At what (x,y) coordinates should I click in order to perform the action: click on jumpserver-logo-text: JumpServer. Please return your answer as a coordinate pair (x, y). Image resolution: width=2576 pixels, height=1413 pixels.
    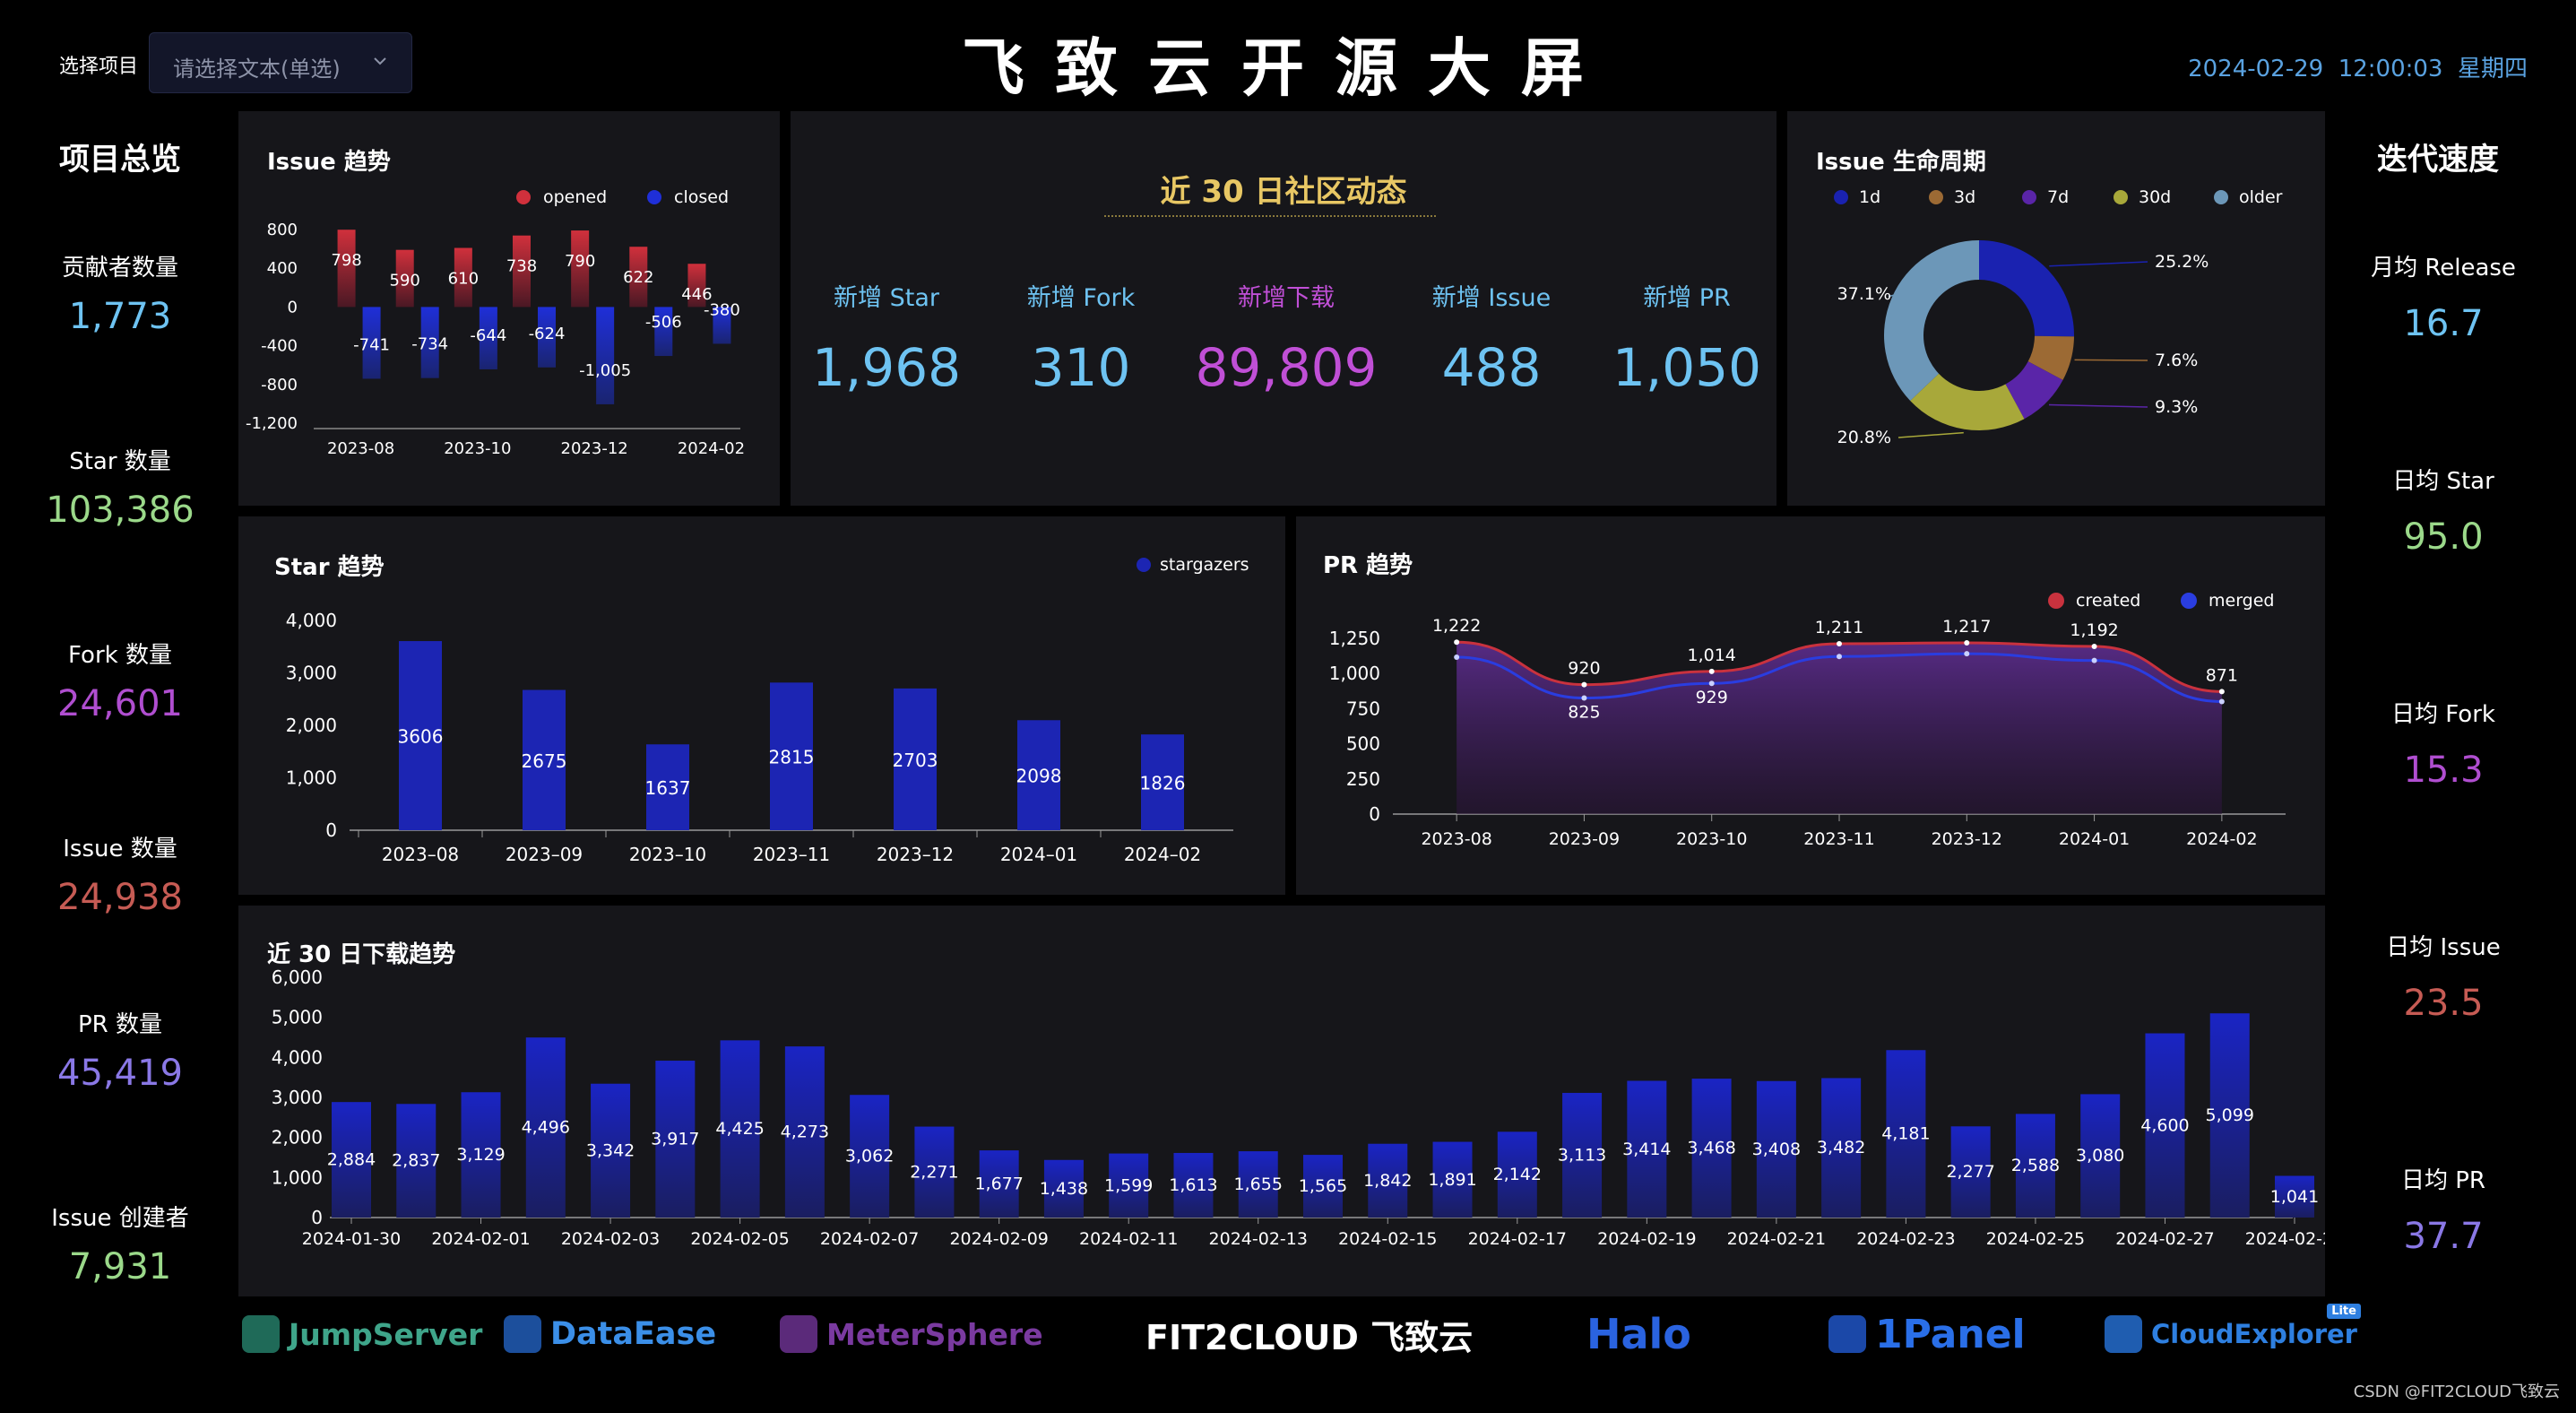
    Looking at the image, I should click on (386, 1334).